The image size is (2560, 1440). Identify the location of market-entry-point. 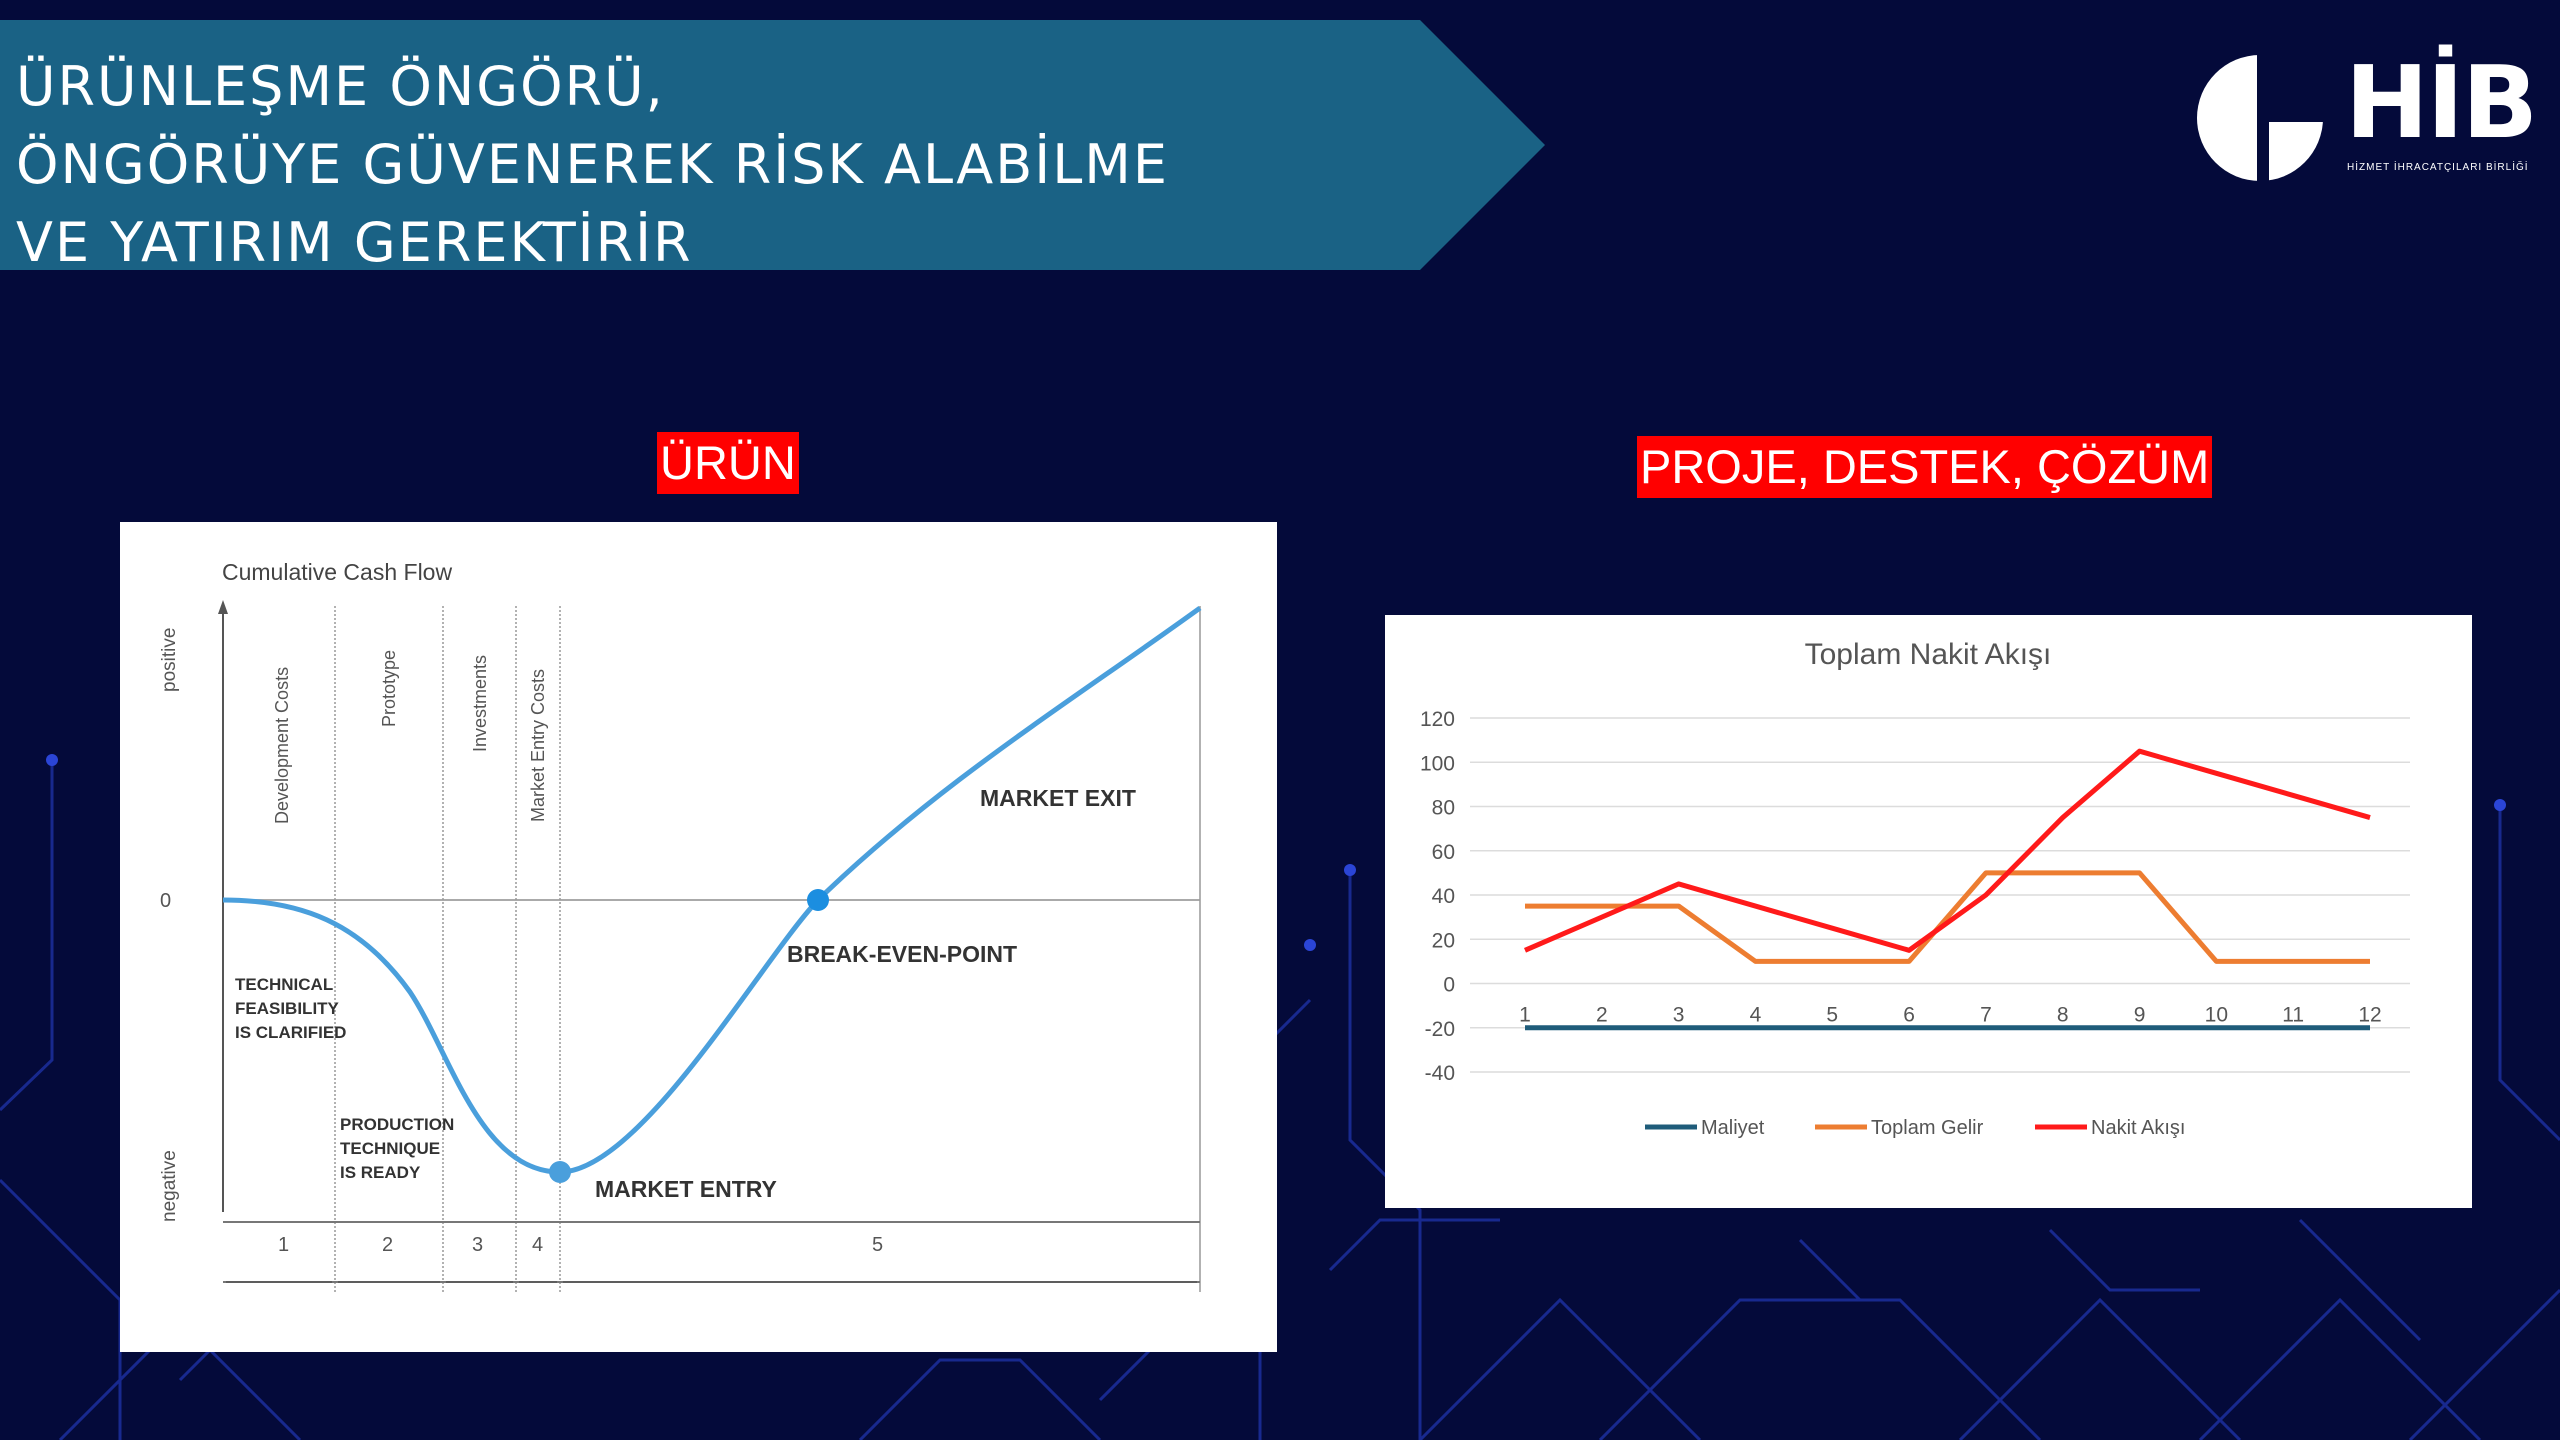
(560, 1172).